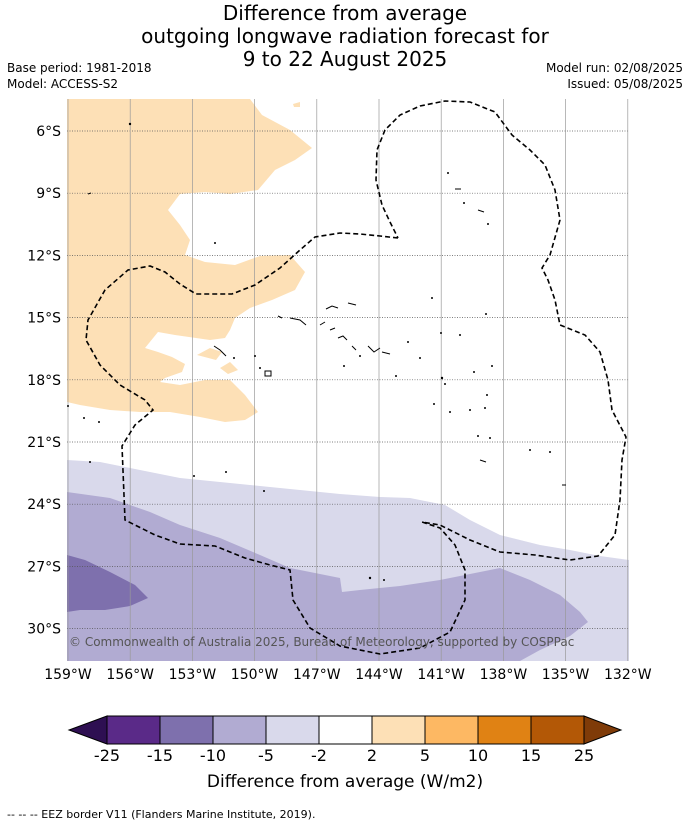  I want to click on colorbar: -25 -15 -10 -5 -2 2 5 10 15 25, so click(345, 740).